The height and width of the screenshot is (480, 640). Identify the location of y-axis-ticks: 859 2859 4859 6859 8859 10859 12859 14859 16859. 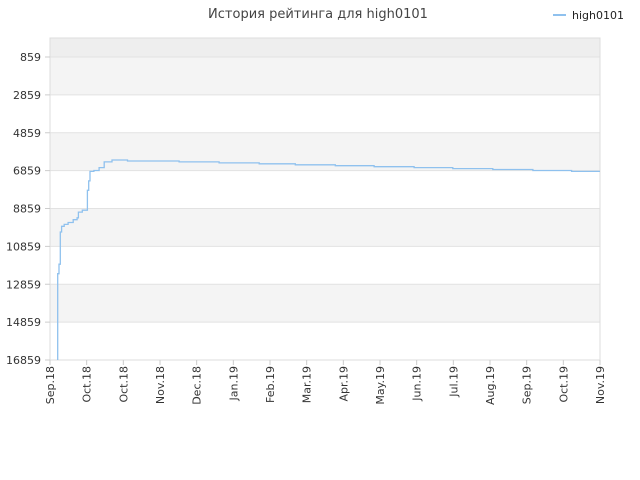
(28, 209).